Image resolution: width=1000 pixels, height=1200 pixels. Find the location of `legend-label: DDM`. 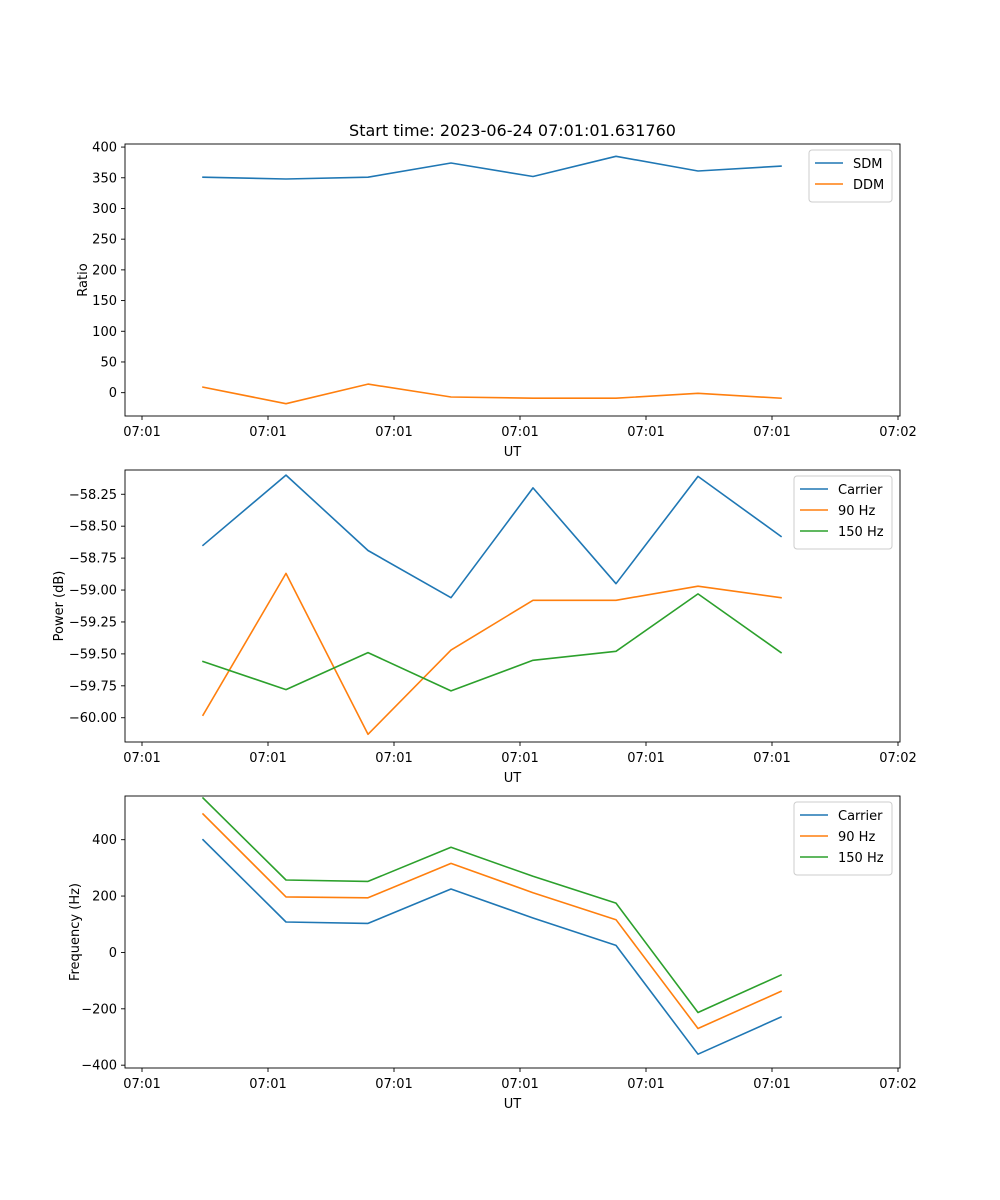

legend-label: DDM is located at coordinates (868, 185).